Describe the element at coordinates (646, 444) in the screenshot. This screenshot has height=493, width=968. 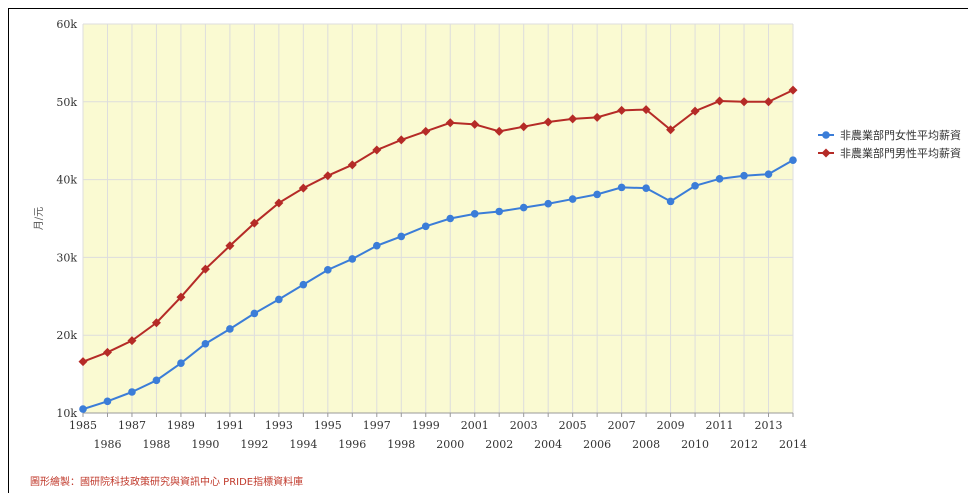
I see `x-tick-label: 2008` at that location.